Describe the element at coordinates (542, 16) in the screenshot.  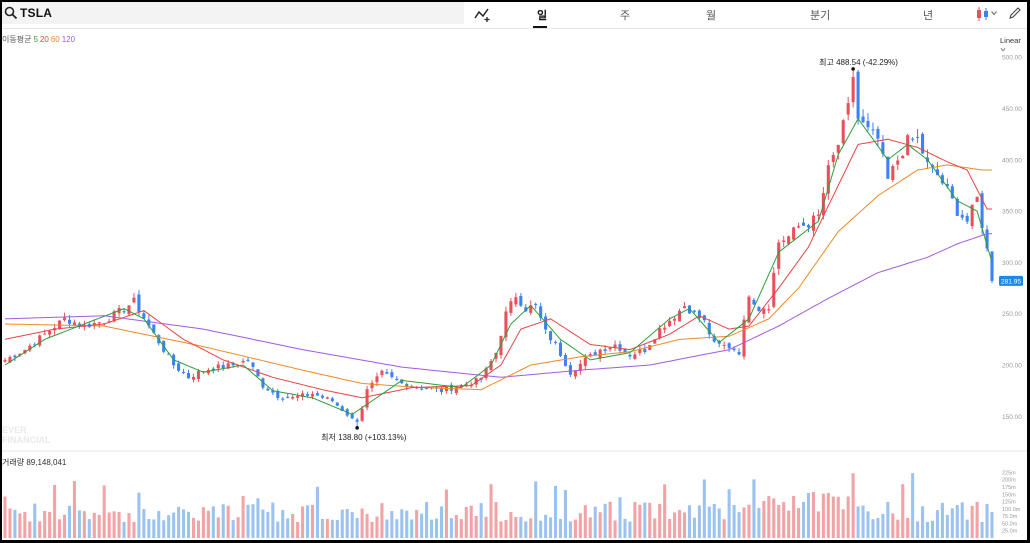
I see `tab-day: 일` at that location.